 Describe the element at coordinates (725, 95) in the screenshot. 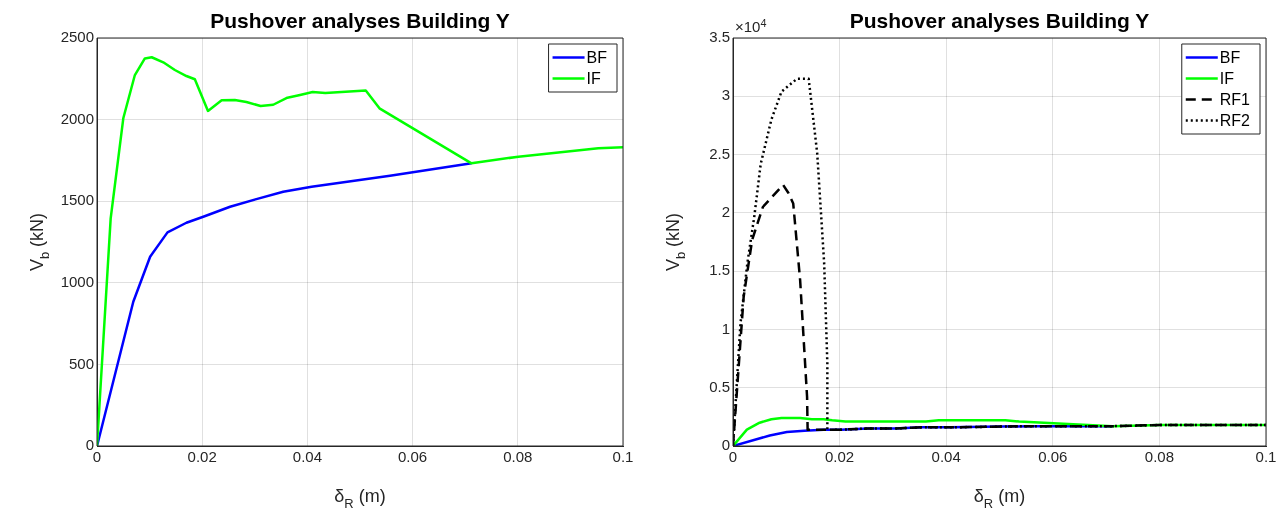

I see `y-tick-label: 3` at that location.